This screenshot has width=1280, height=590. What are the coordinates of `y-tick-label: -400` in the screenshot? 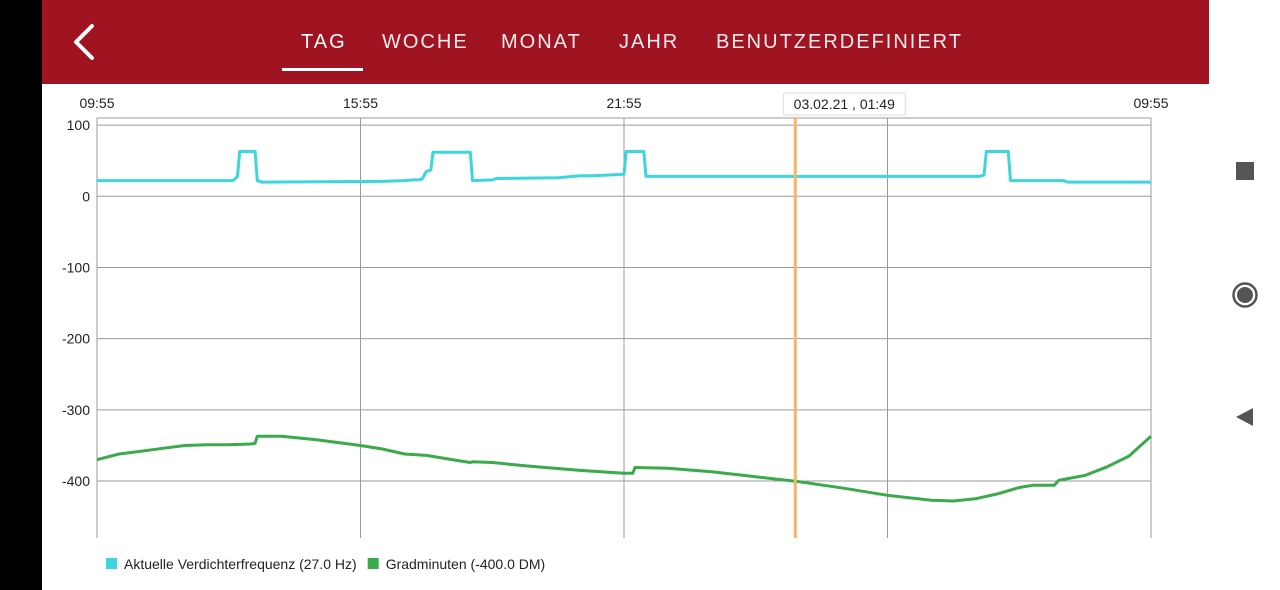 It's located at (76, 481).